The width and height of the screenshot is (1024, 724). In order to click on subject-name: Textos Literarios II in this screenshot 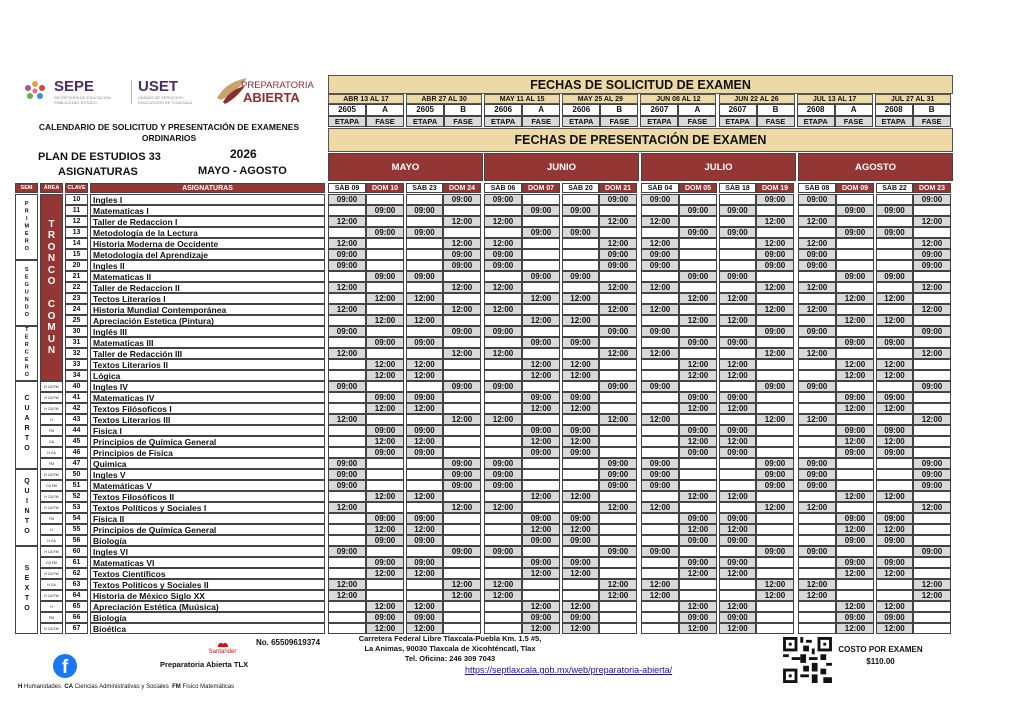, I will do `click(207, 364)`.